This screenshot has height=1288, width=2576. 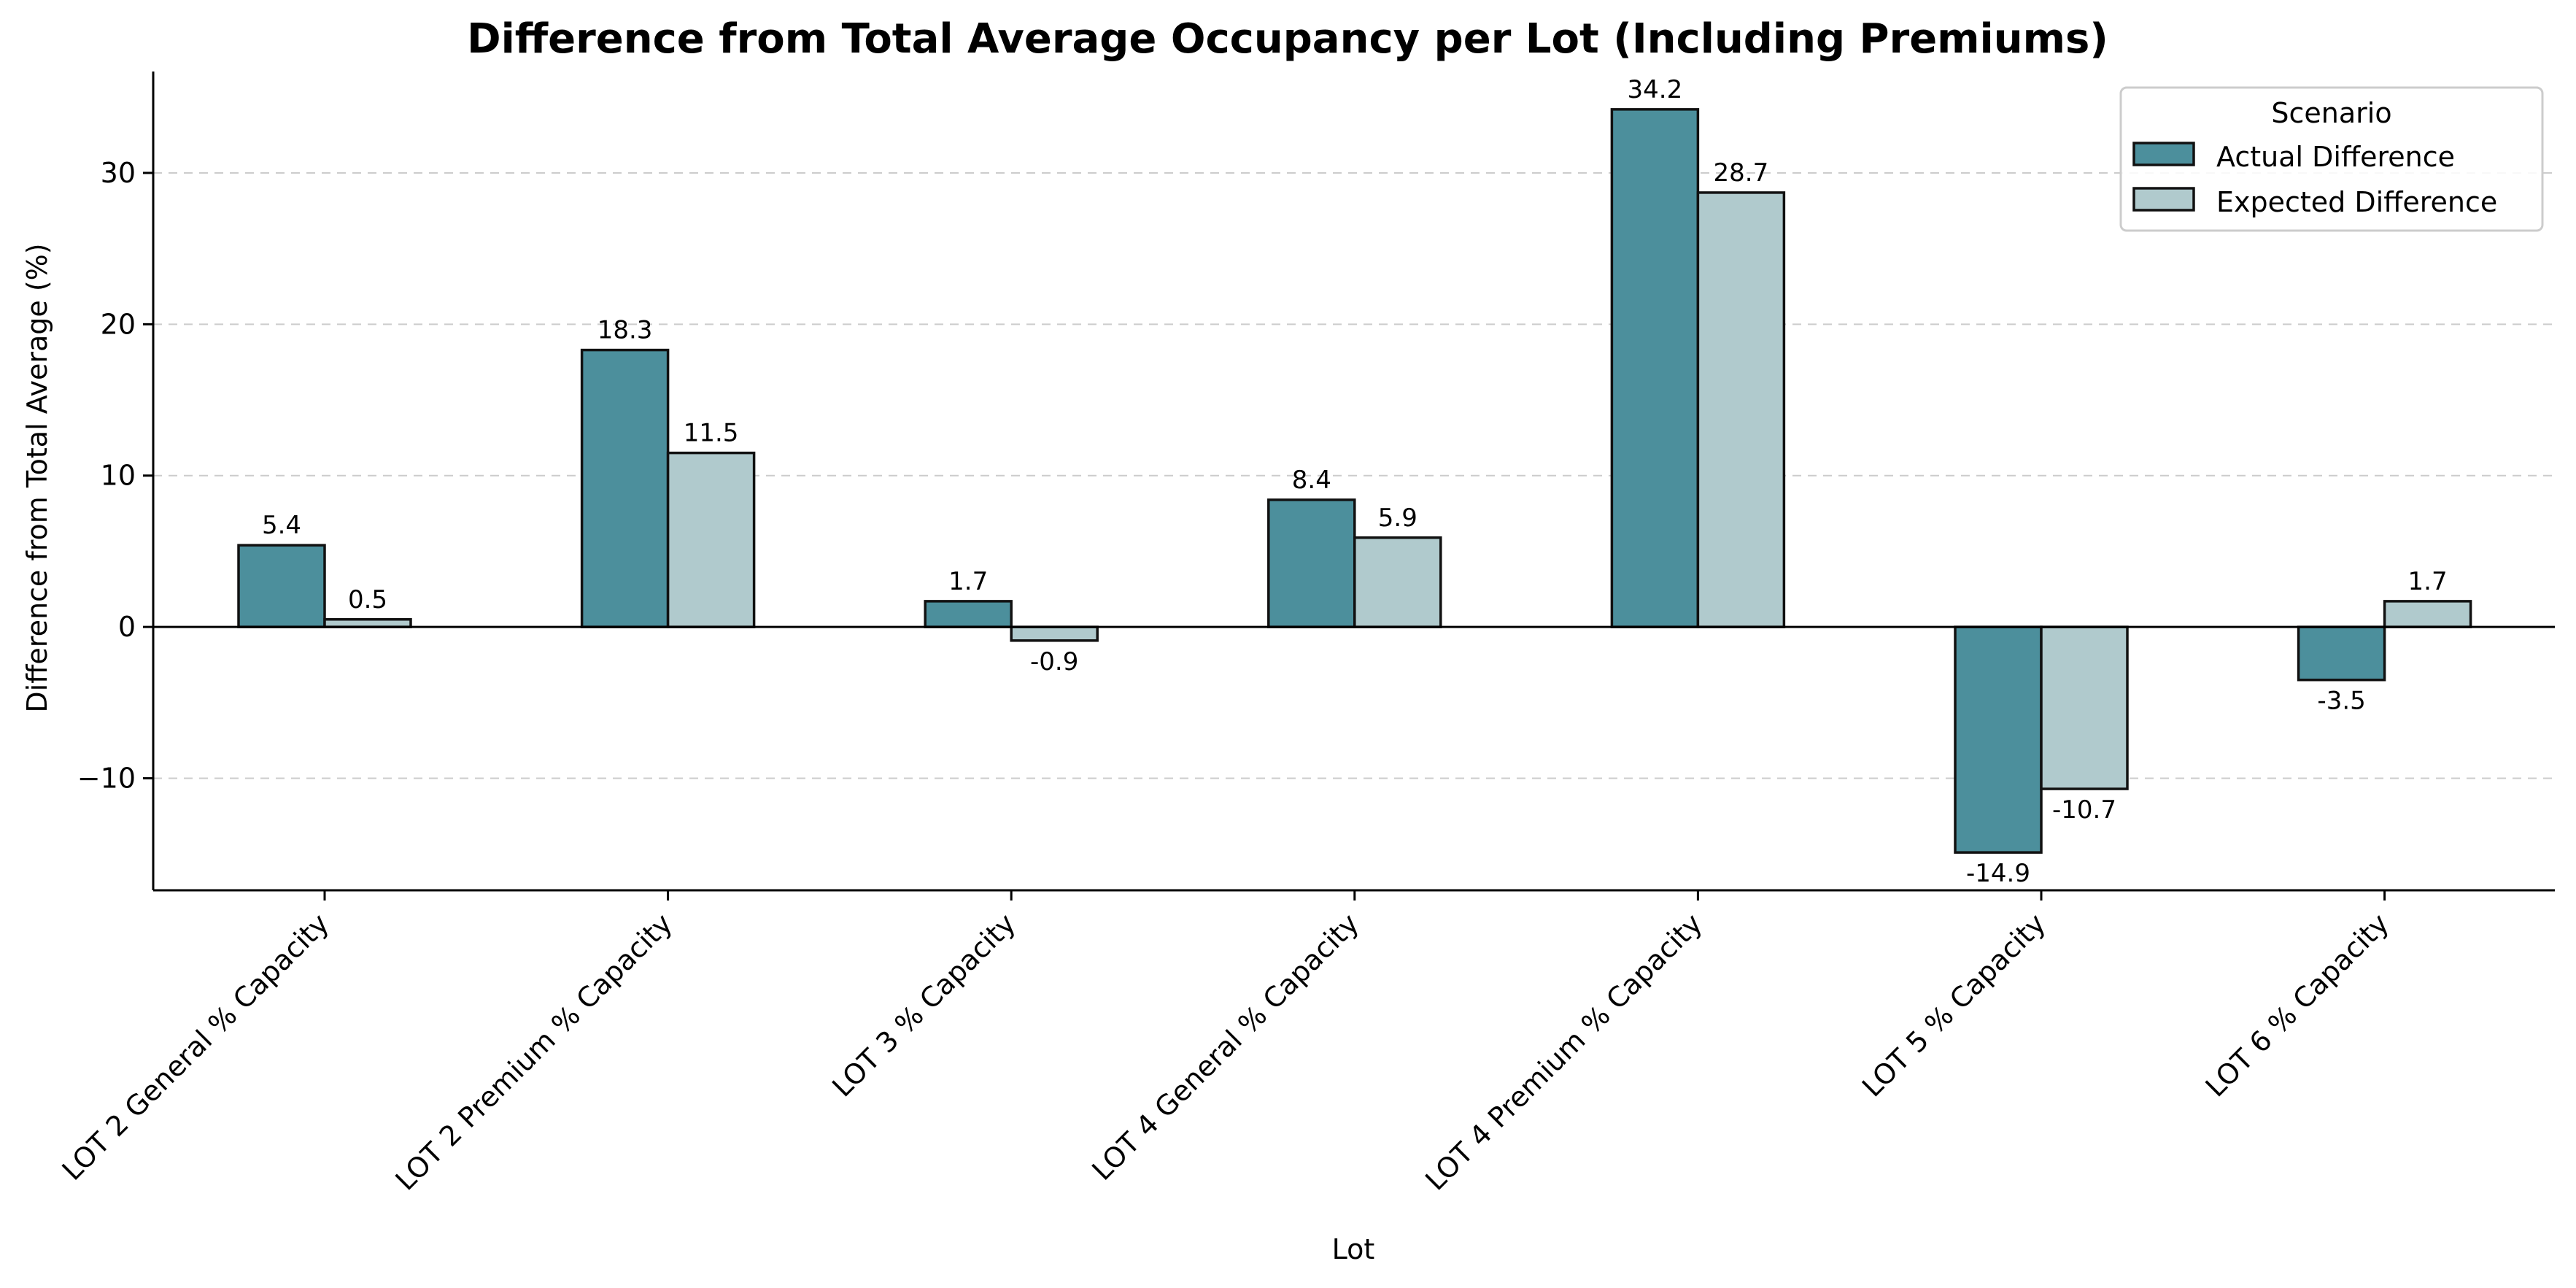 I want to click on legend-title: Scenario, so click(x=2331, y=113).